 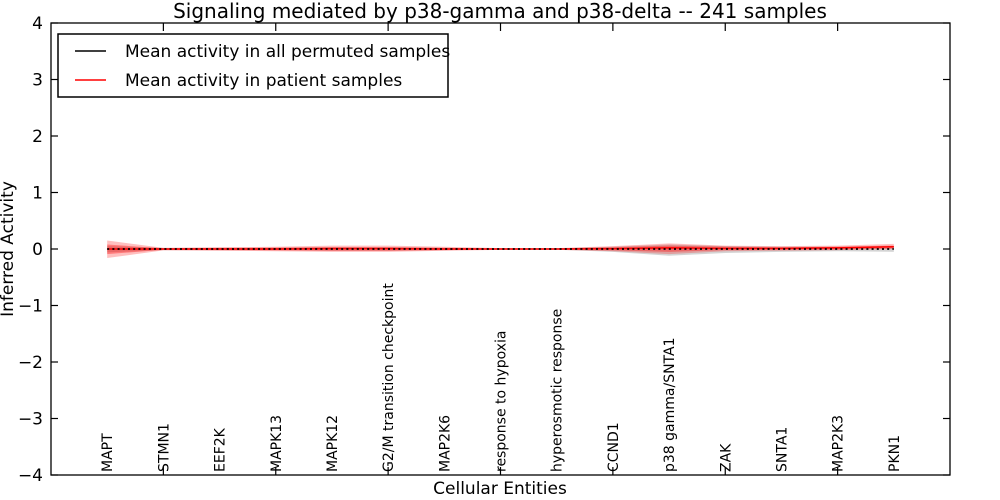 I want to click on y-axis-label: Inferred Activity, so click(x=9, y=249).